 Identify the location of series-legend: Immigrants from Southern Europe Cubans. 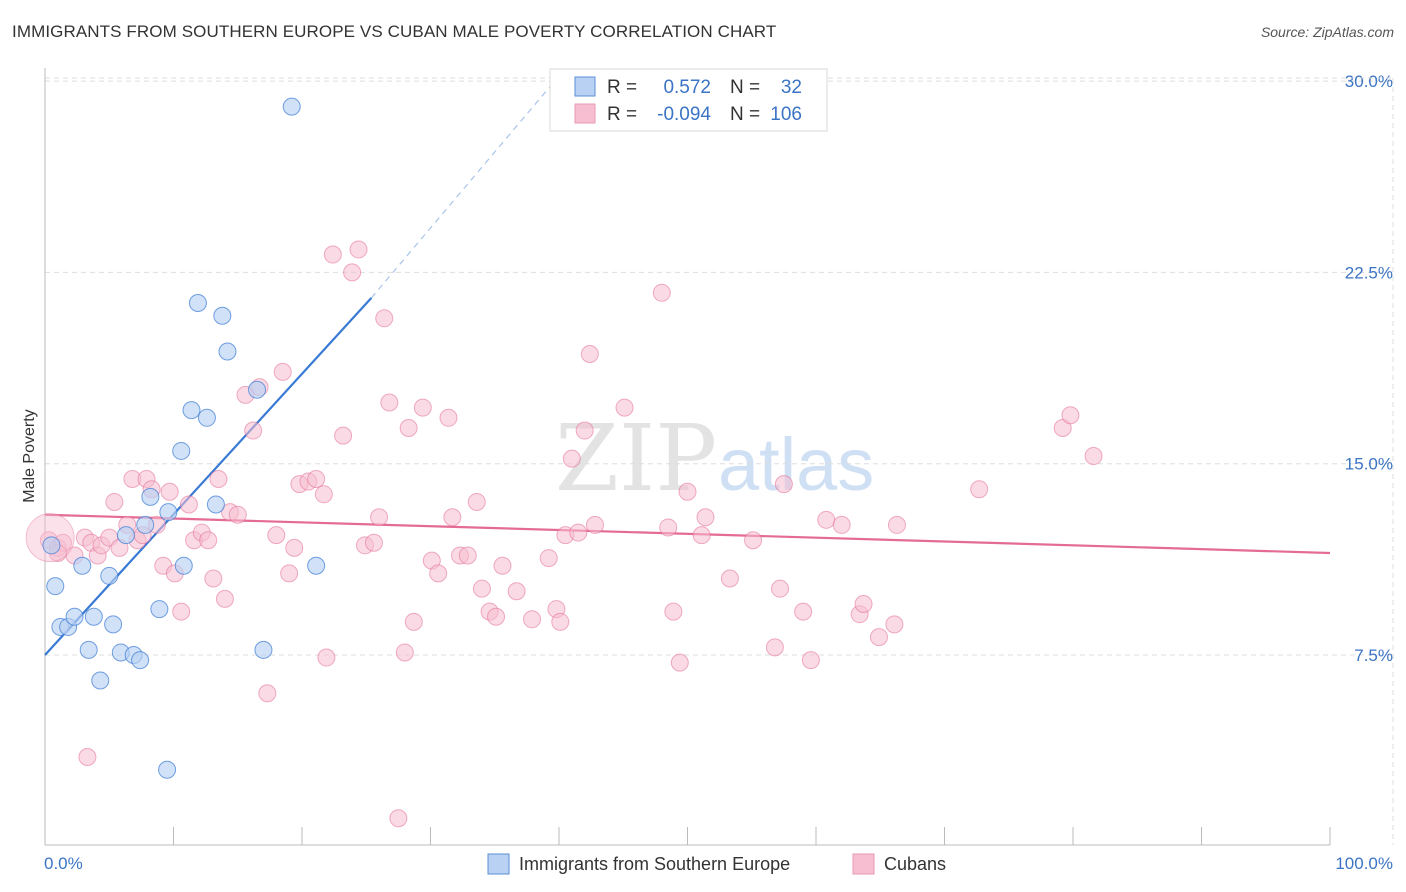
(716, 864).